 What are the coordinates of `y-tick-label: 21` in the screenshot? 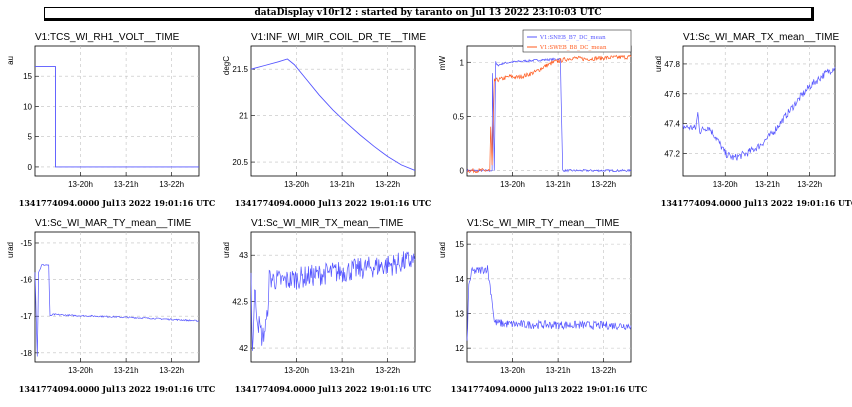 It's located at (243, 116).